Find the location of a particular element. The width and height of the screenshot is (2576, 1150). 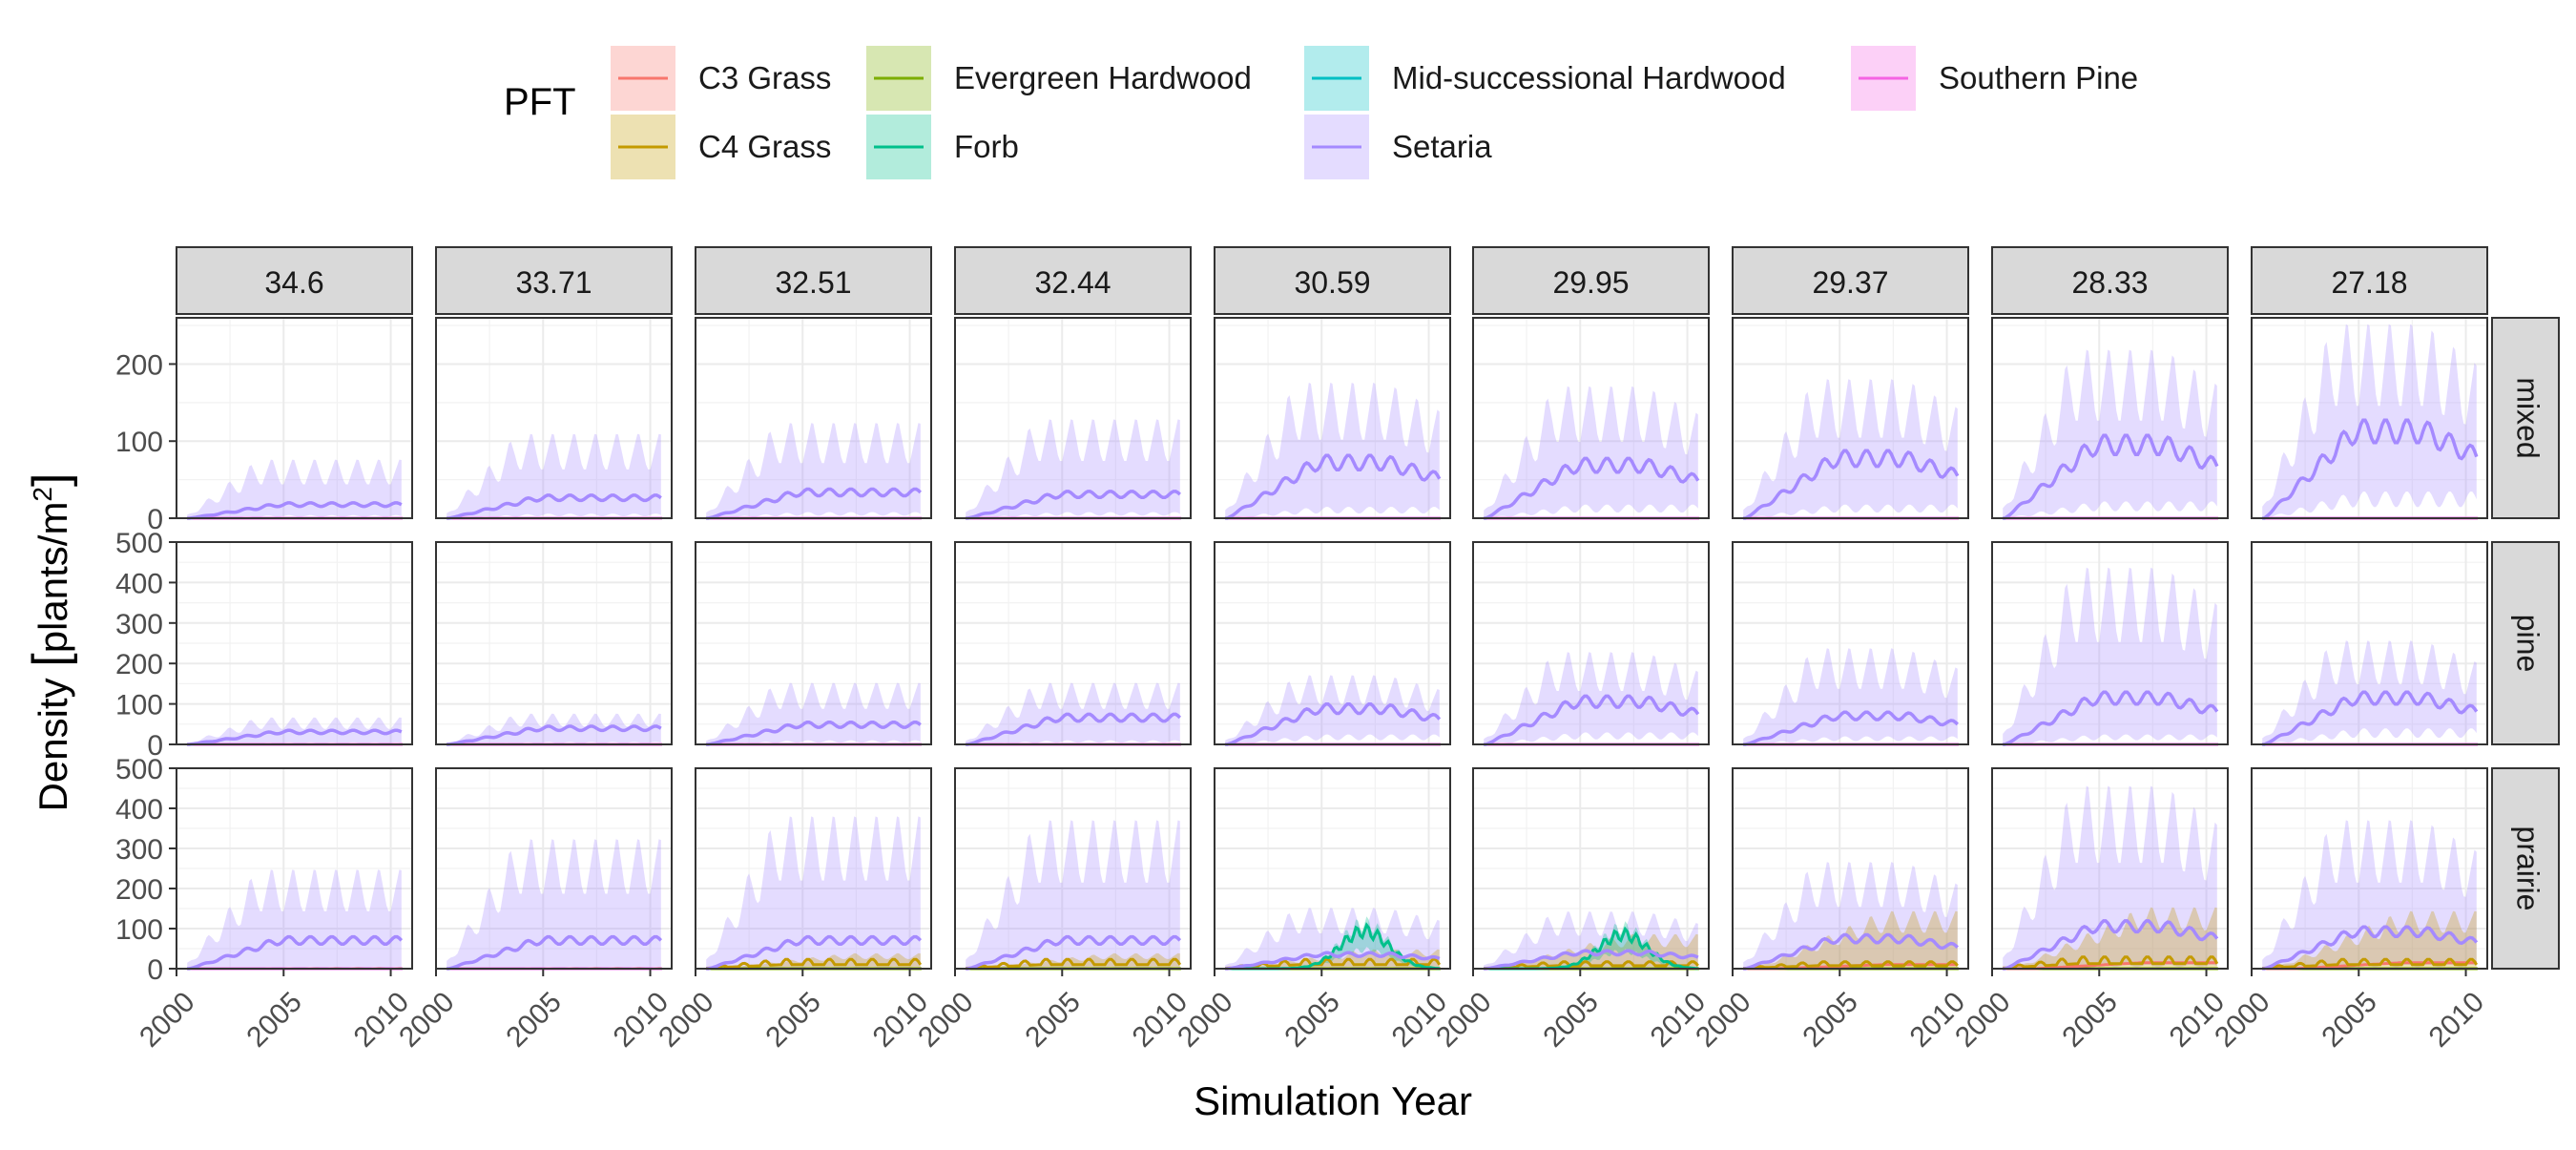

facet-col-label: 32.51 is located at coordinates (813, 282).